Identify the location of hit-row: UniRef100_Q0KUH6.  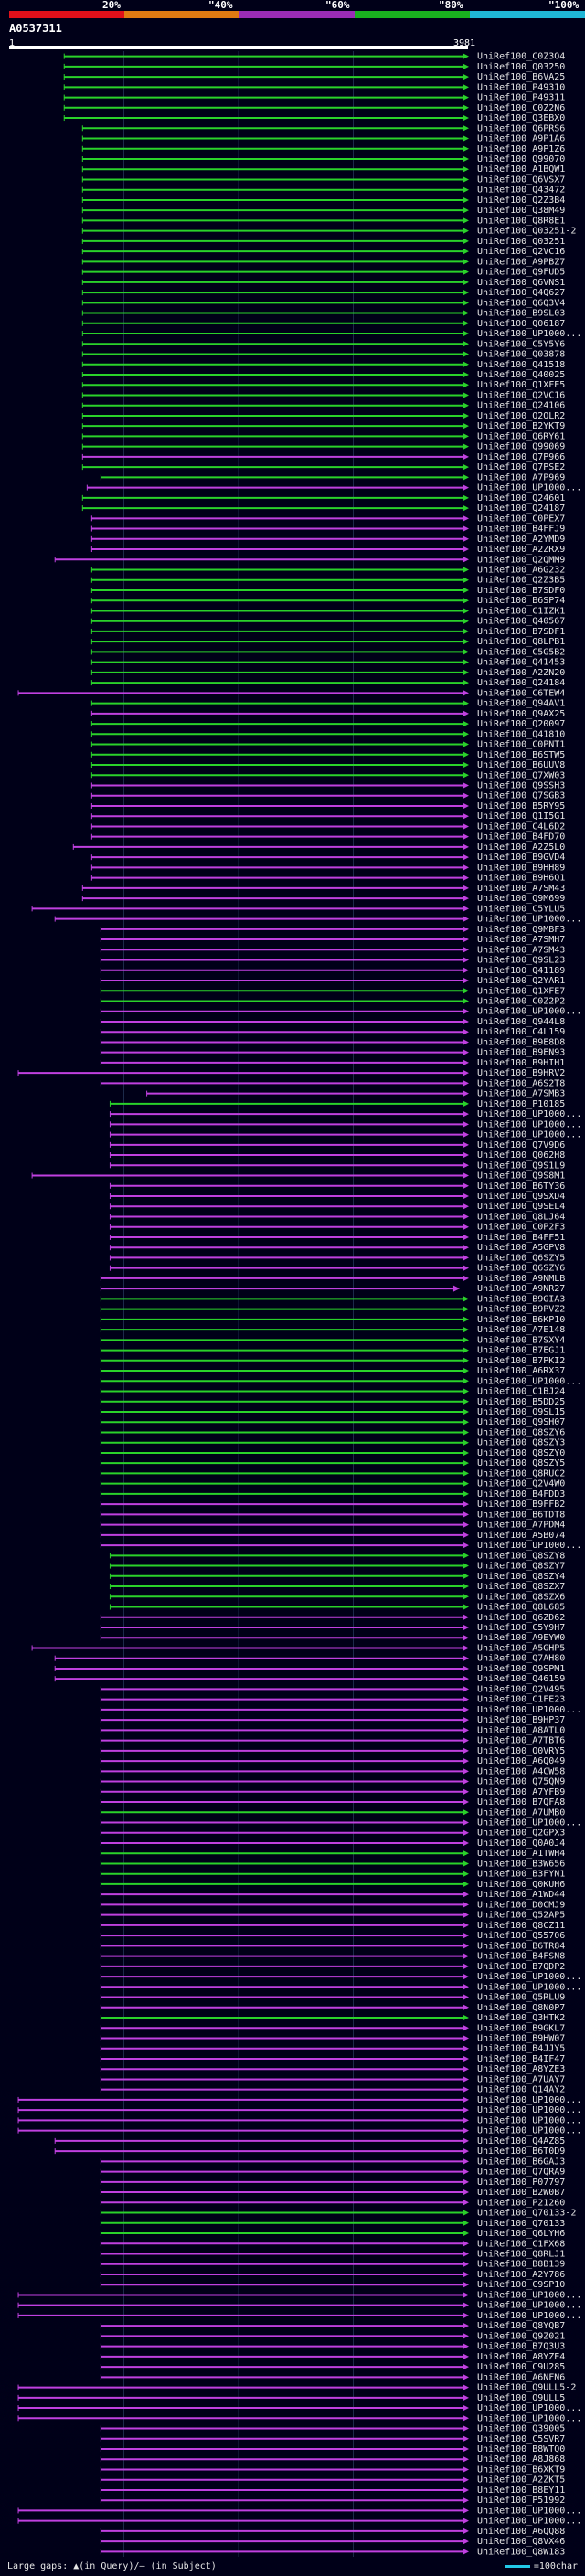
(332, 1885).